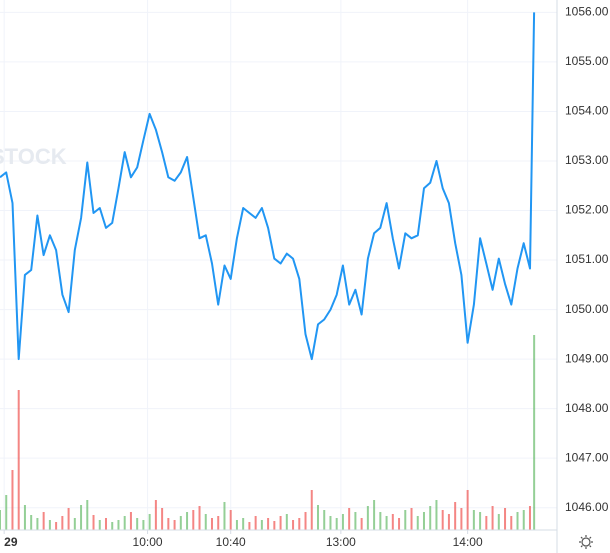 This screenshot has height=553, width=610. I want to click on y-tick-label: 1046.00, so click(587, 507).